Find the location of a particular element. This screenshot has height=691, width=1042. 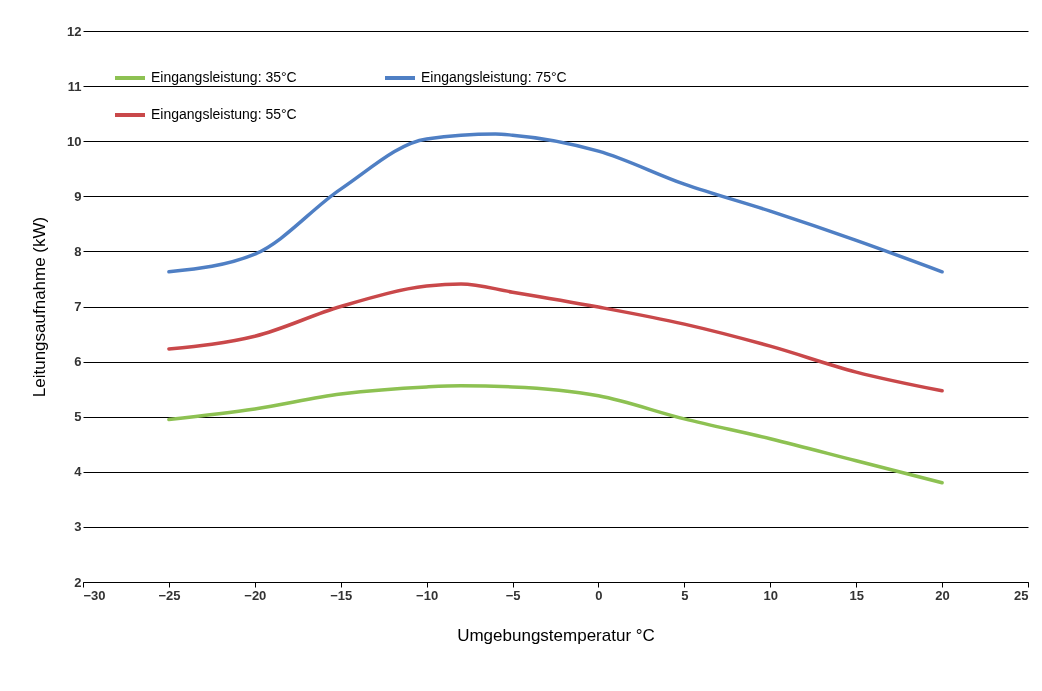

y-tick-label: 11 is located at coordinates (74, 86).